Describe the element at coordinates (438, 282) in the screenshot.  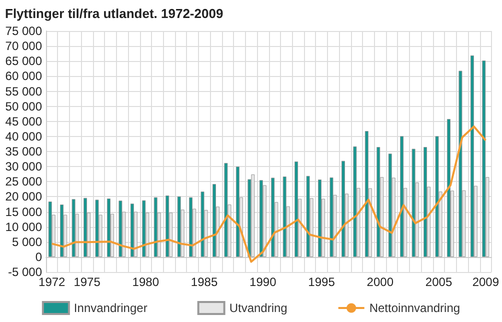
I see `x-tick-label: 2005` at that location.